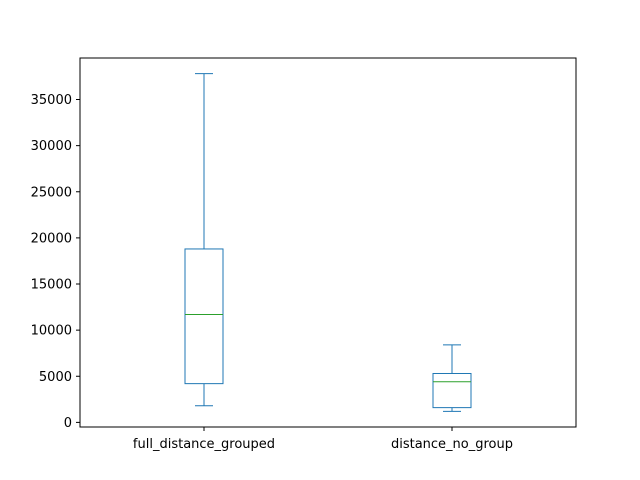  I want to click on y-tick-label: 25000, so click(51, 192).